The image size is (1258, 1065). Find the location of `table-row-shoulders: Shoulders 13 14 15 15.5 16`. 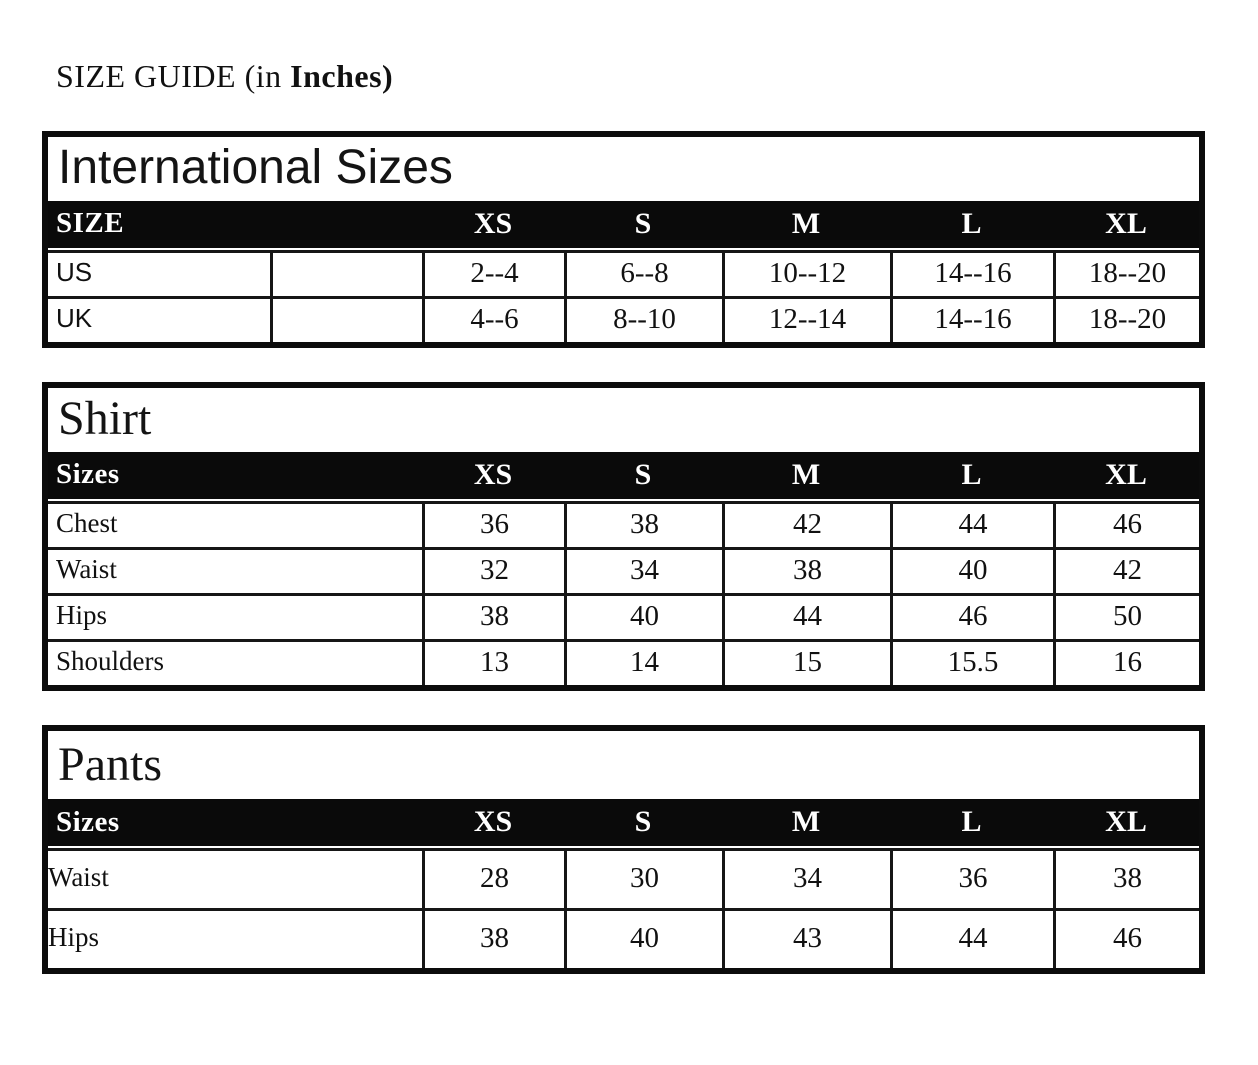

table-row-shoulders: Shoulders 13 14 15 15.5 16 is located at coordinates (623, 661).